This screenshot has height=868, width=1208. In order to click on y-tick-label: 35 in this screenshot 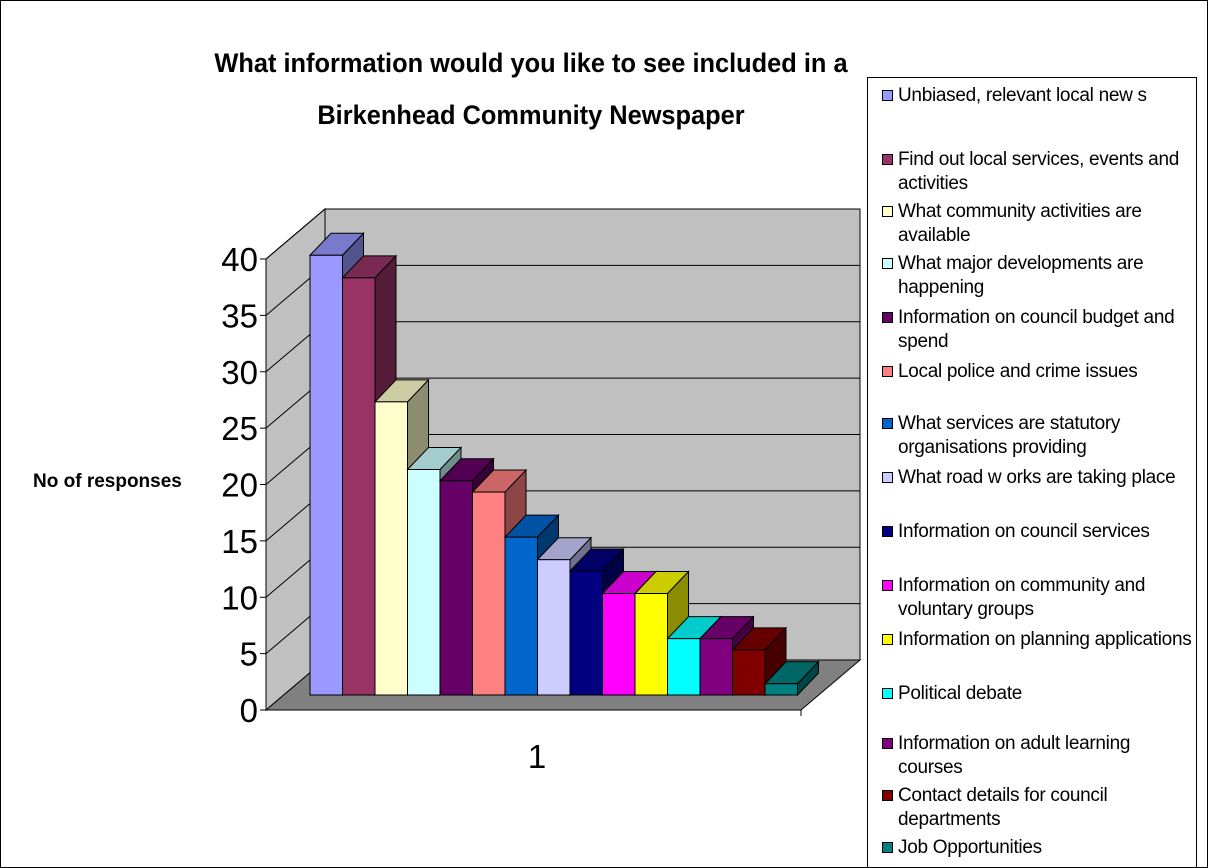, I will do `click(239, 315)`.